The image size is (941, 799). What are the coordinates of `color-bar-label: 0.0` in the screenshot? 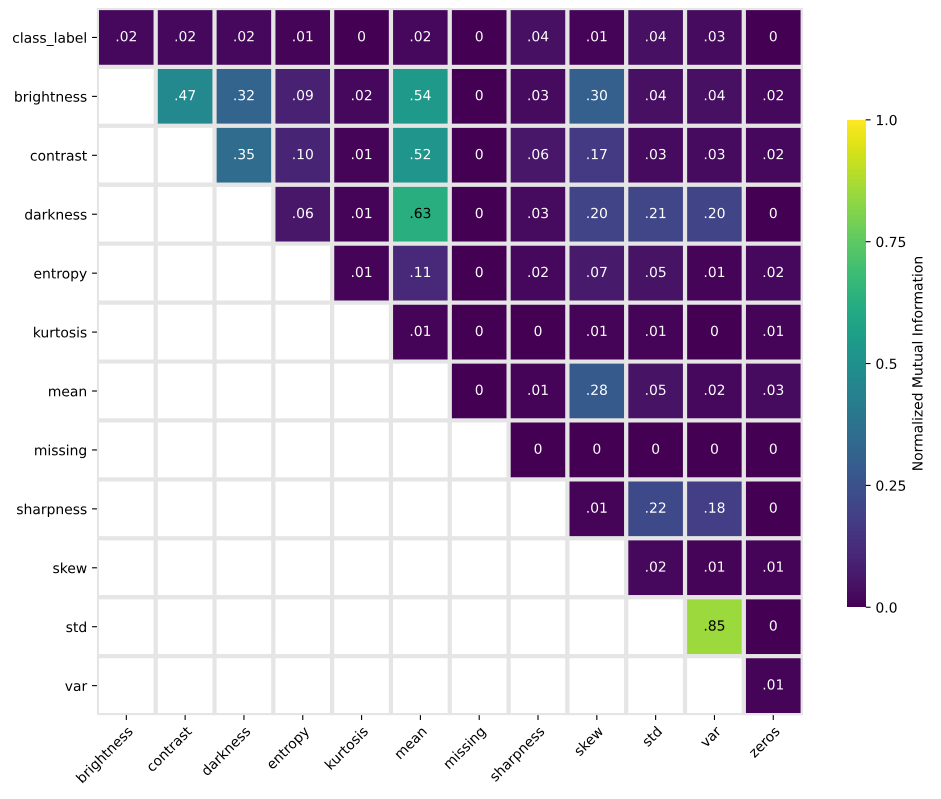 It's located at (886, 607).